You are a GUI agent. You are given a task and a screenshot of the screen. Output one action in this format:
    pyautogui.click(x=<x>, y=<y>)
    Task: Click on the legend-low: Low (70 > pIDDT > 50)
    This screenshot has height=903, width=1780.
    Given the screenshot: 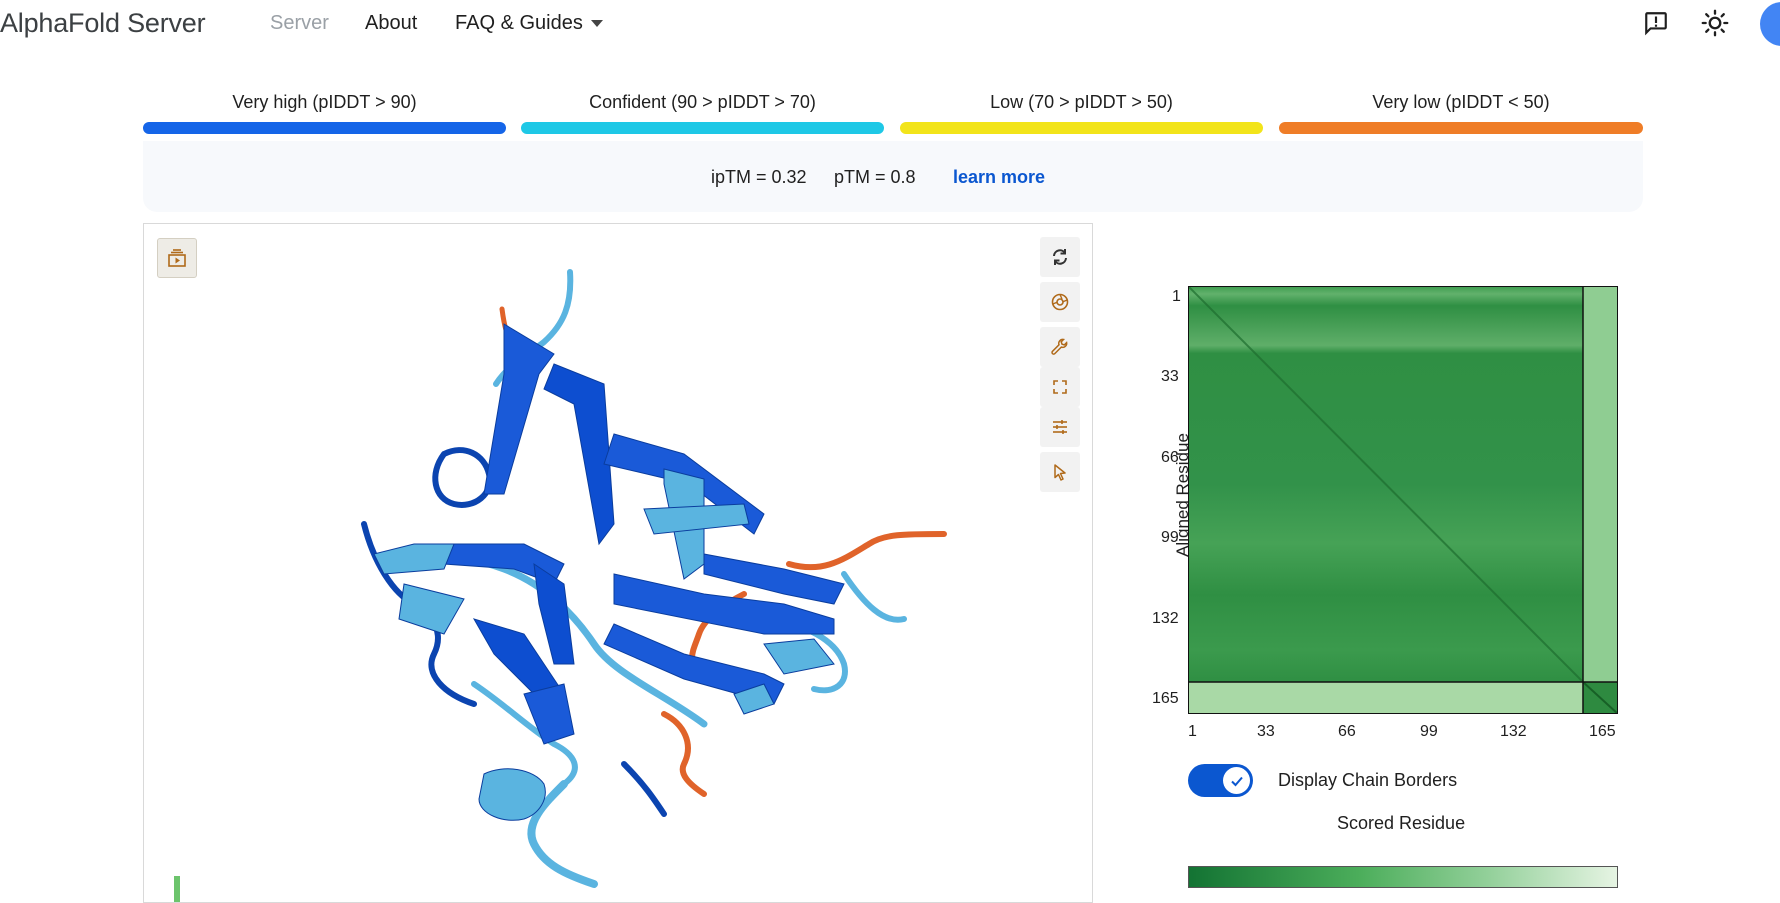 What is the action you would take?
    pyautogui.click(x=1081, y=112)
    